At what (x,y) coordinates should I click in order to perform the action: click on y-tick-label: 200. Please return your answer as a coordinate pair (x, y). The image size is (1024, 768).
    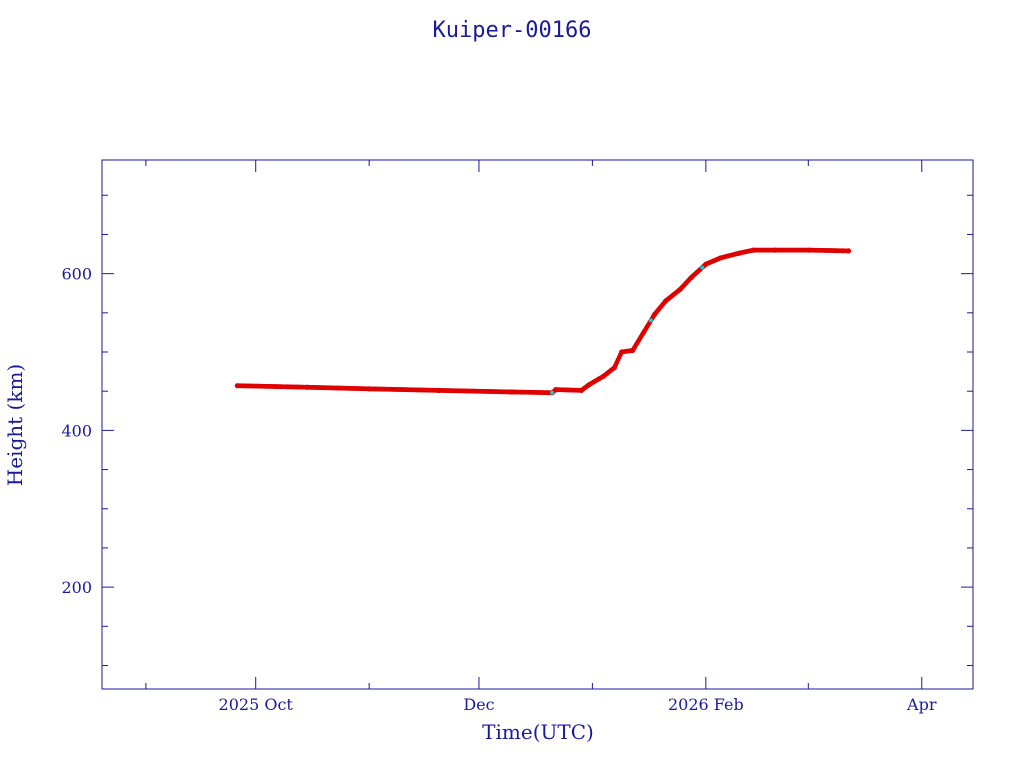
    Looking at the image, I should click on (76, 587).